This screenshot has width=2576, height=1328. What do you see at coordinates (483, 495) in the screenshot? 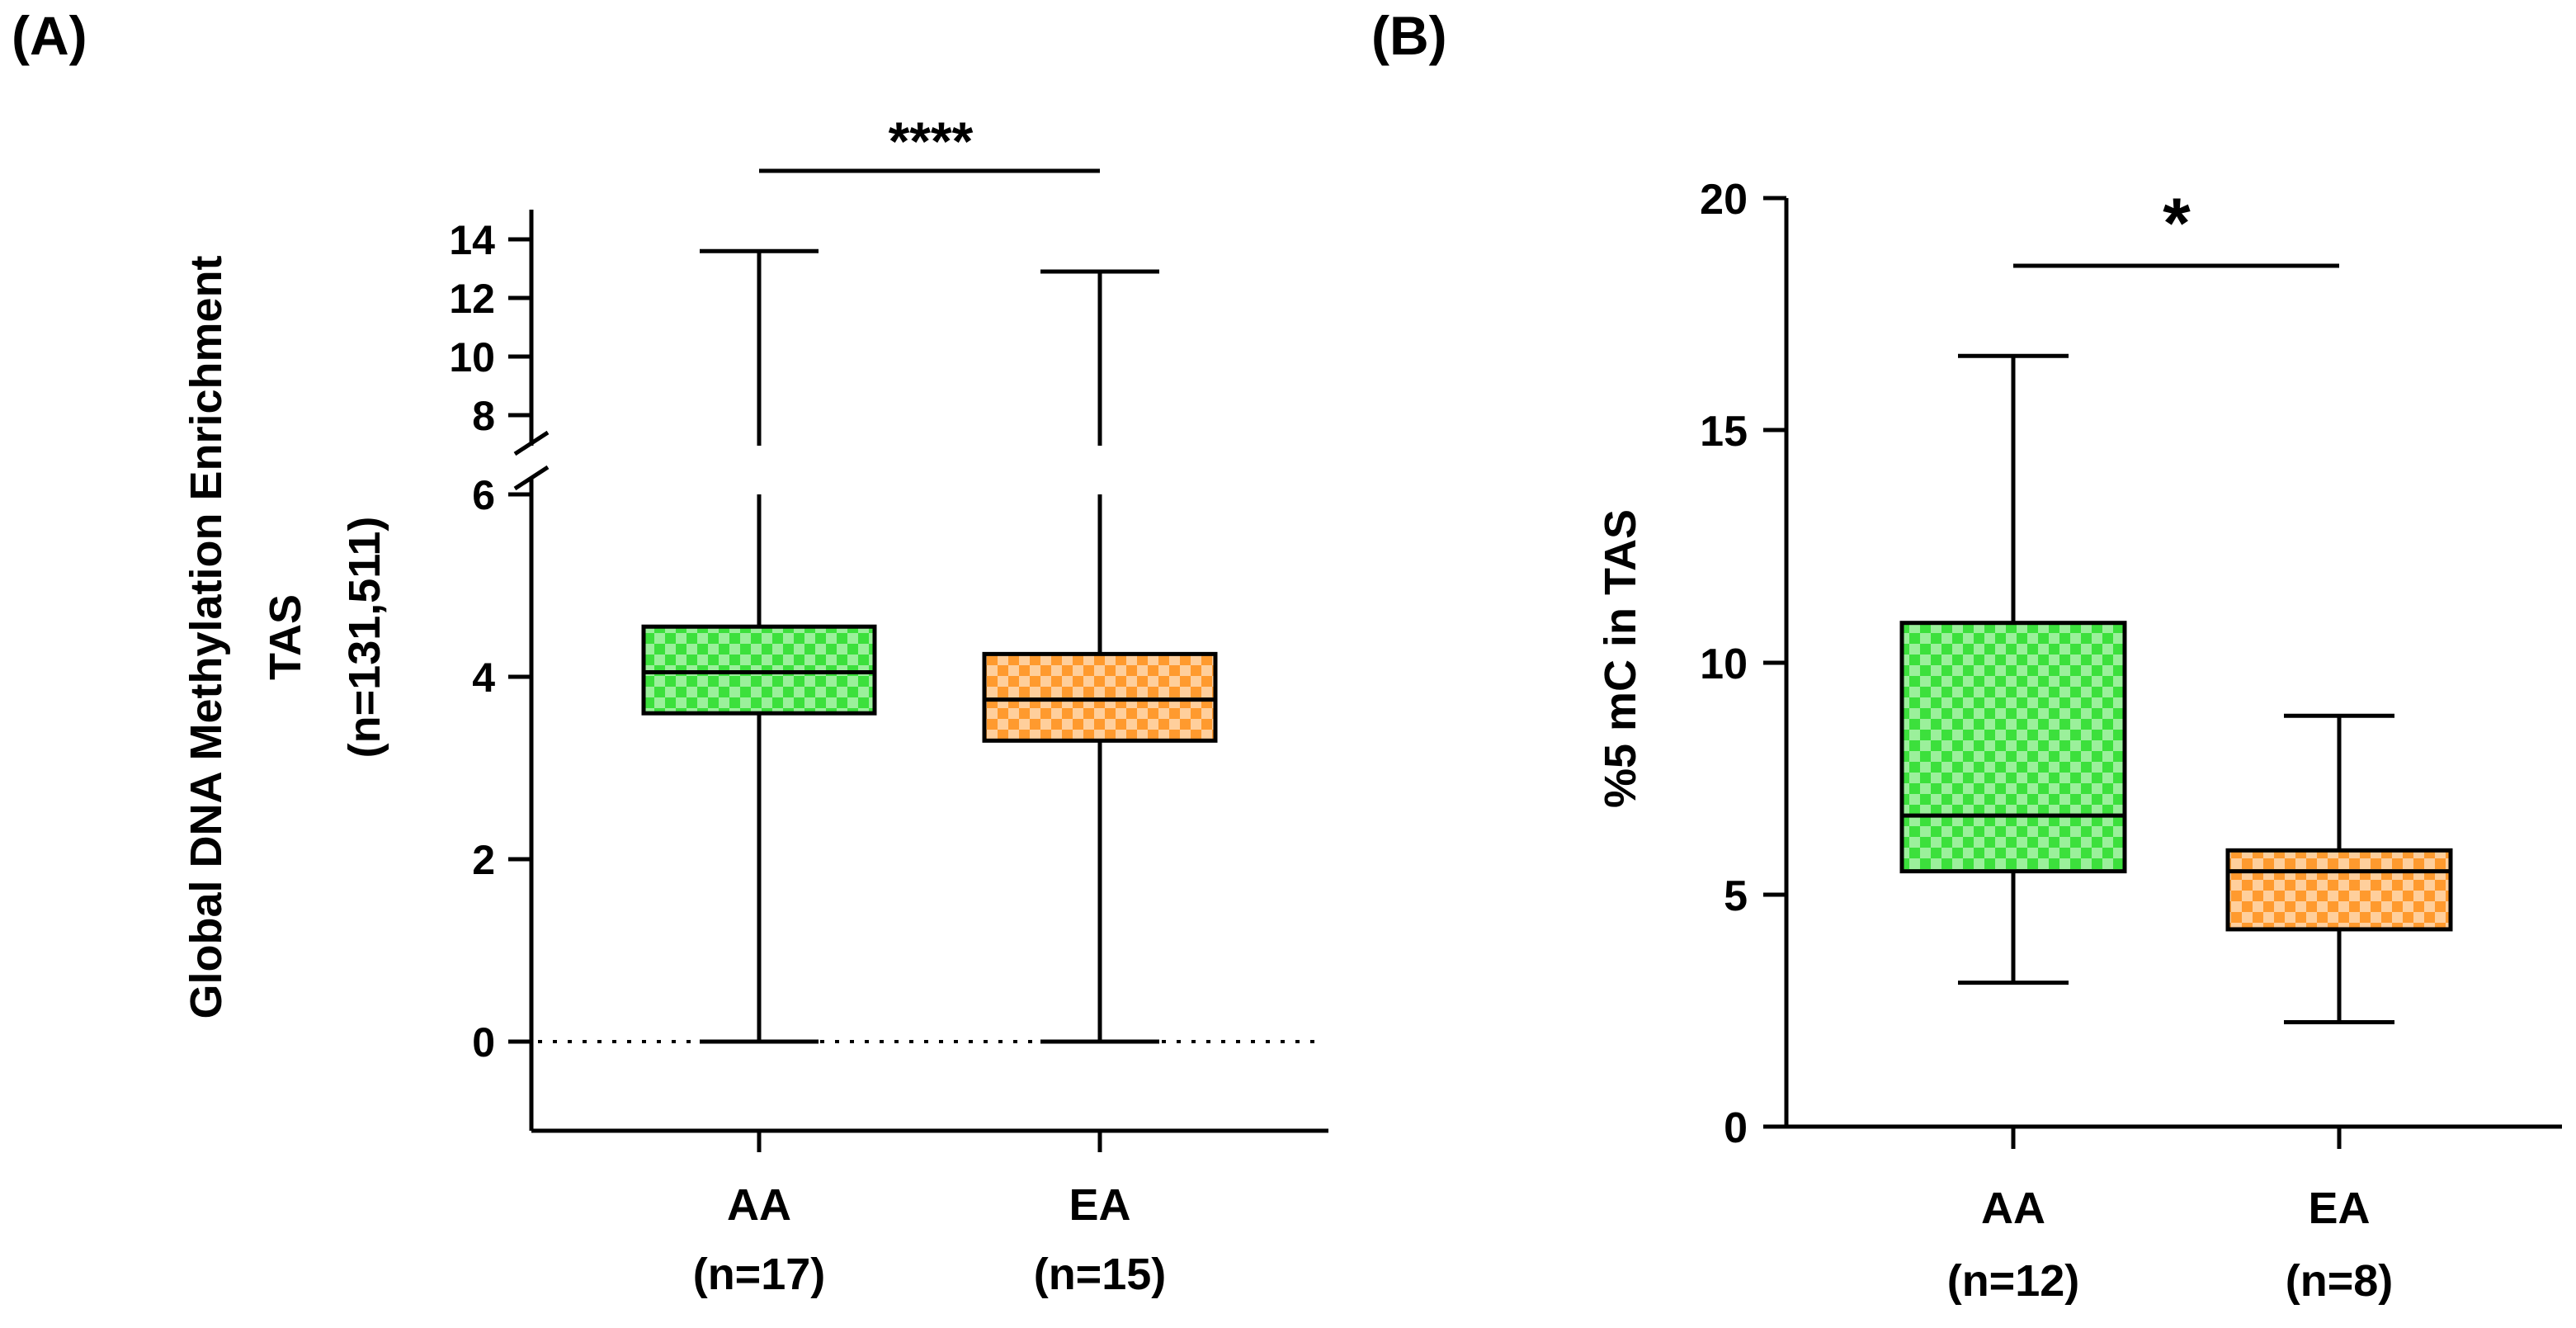
I see `panel-a-ytick-label: 6` at bounding box center [483, 495].